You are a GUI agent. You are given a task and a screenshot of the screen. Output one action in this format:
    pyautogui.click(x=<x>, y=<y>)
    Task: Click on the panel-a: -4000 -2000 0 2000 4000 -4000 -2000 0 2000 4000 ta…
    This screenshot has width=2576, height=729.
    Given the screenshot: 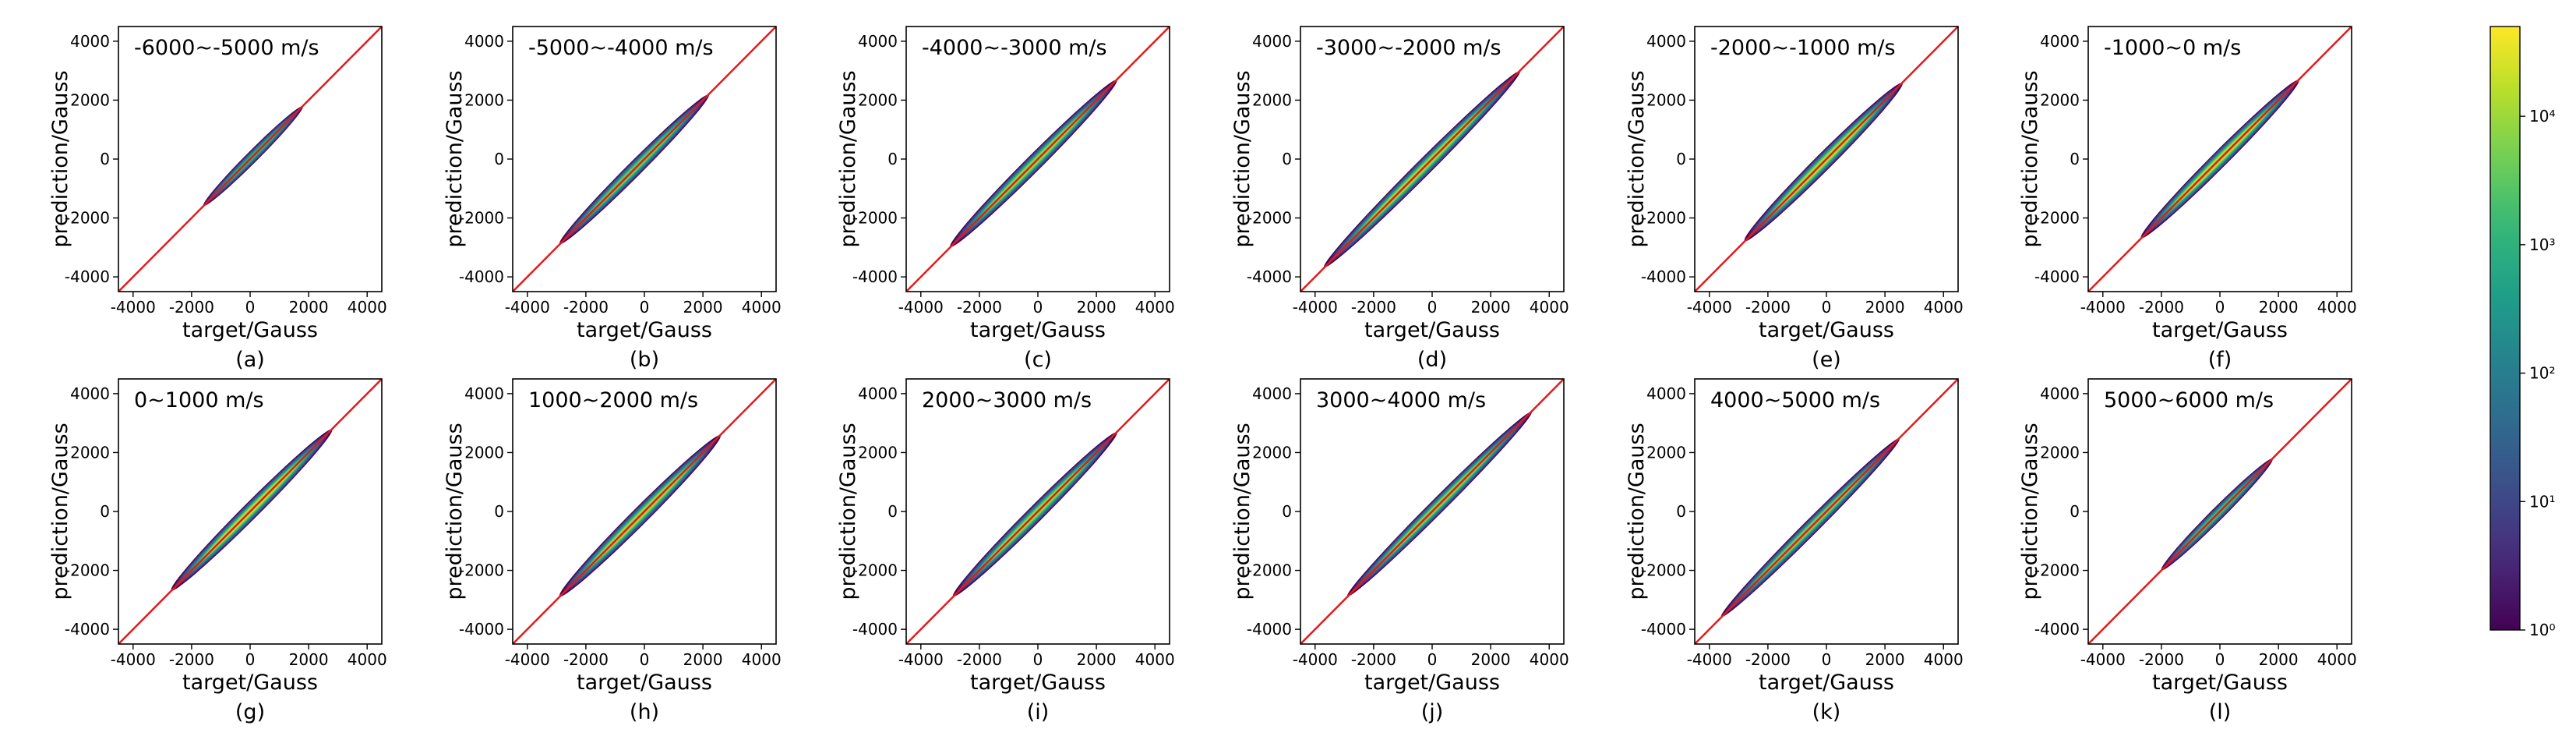 What is the action you would take?
    pyautogui.click(x=217, y=199)
    